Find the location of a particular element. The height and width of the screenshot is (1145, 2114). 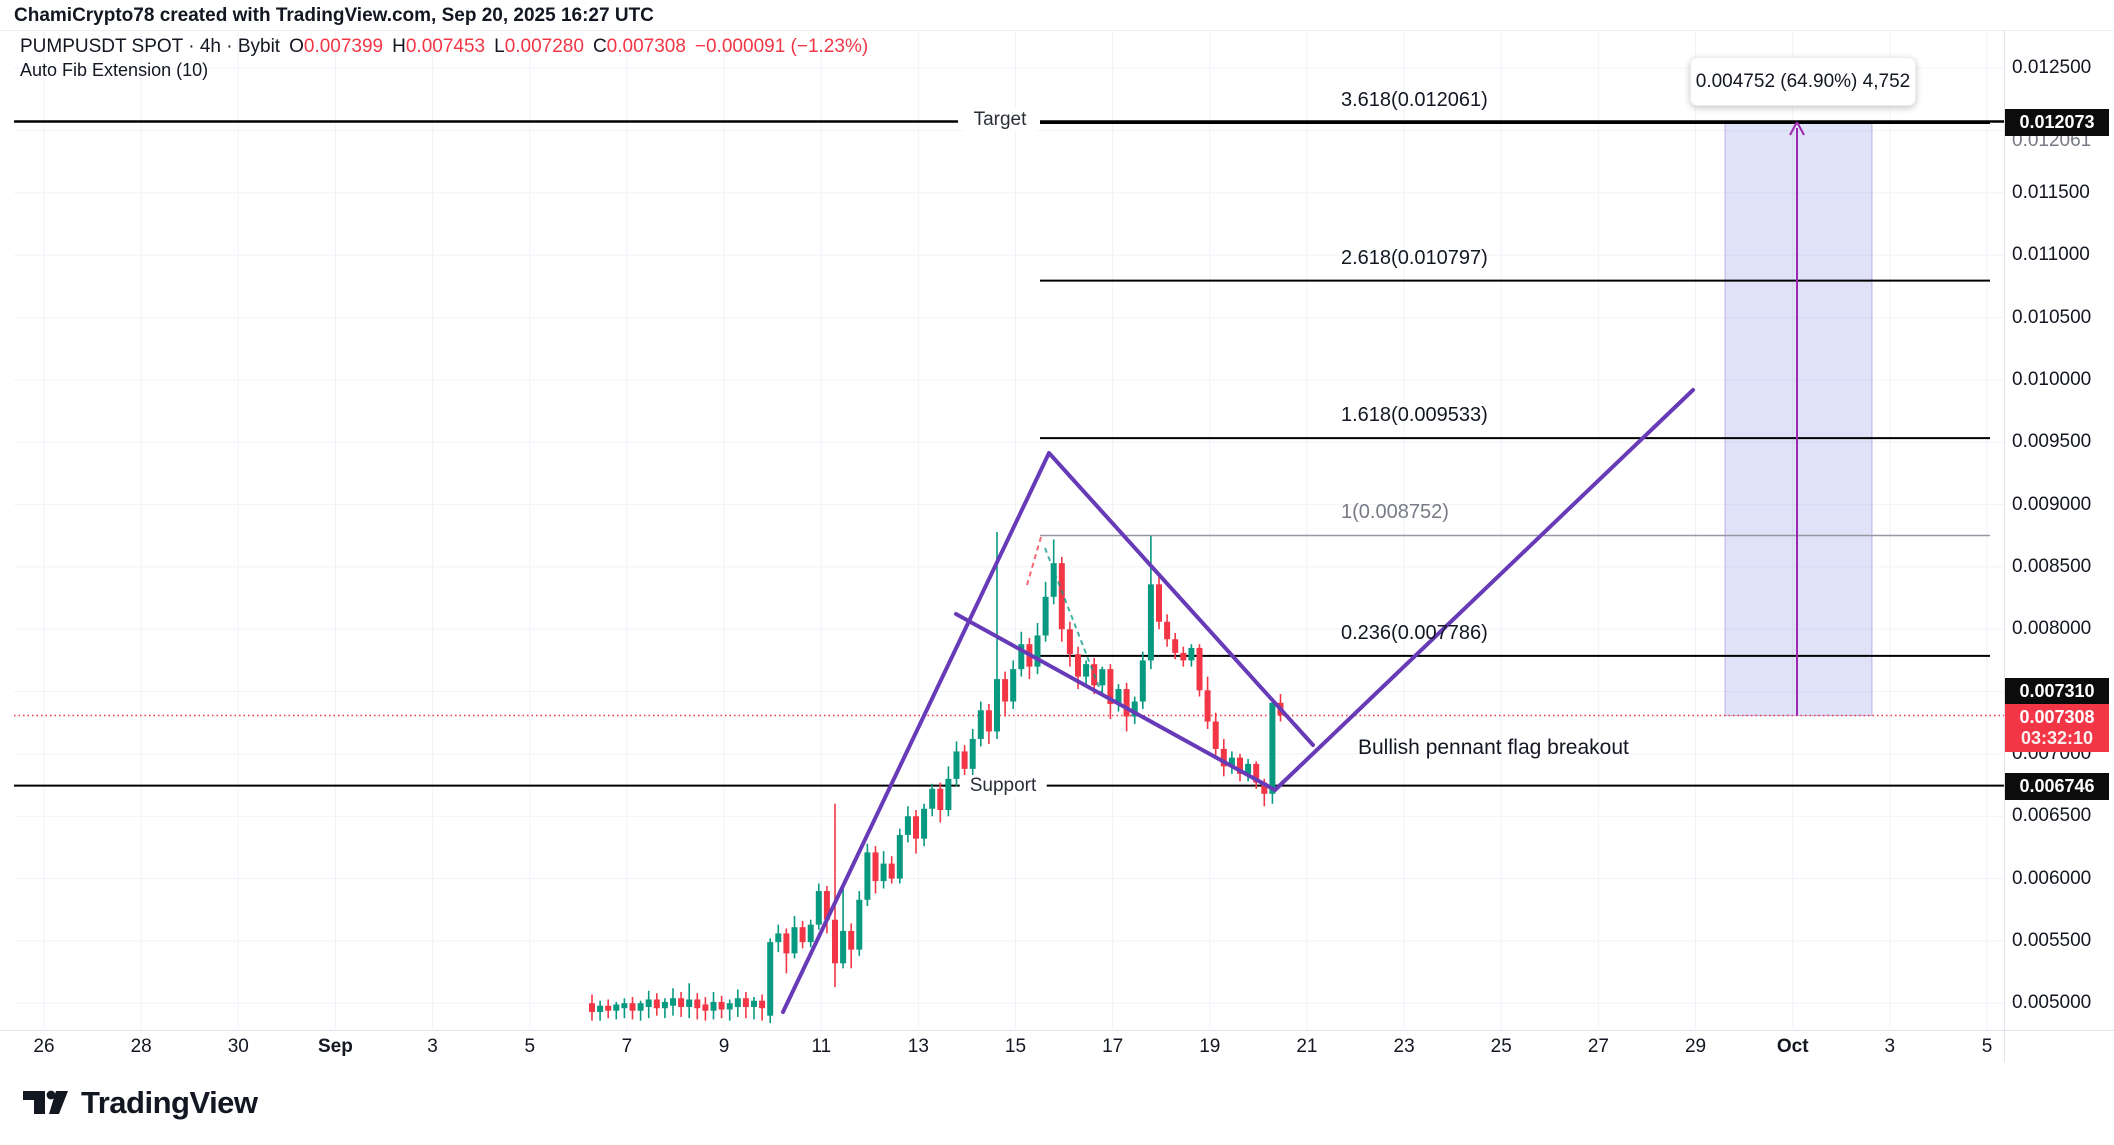

support-line-label: Support is located at coordinates (1003, 786).